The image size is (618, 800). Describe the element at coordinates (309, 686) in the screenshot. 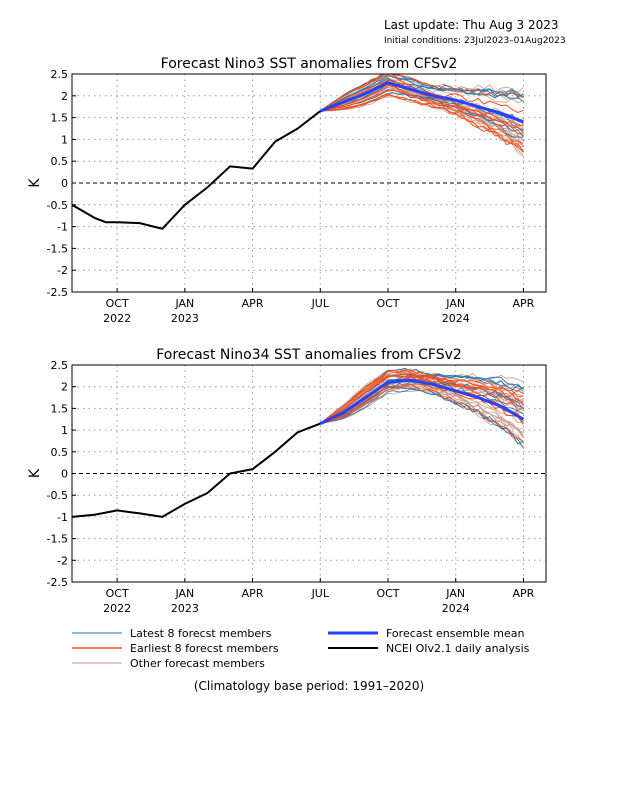

I see `climatology-footnote: (Climatology base period: 1991–2020)` at that location.